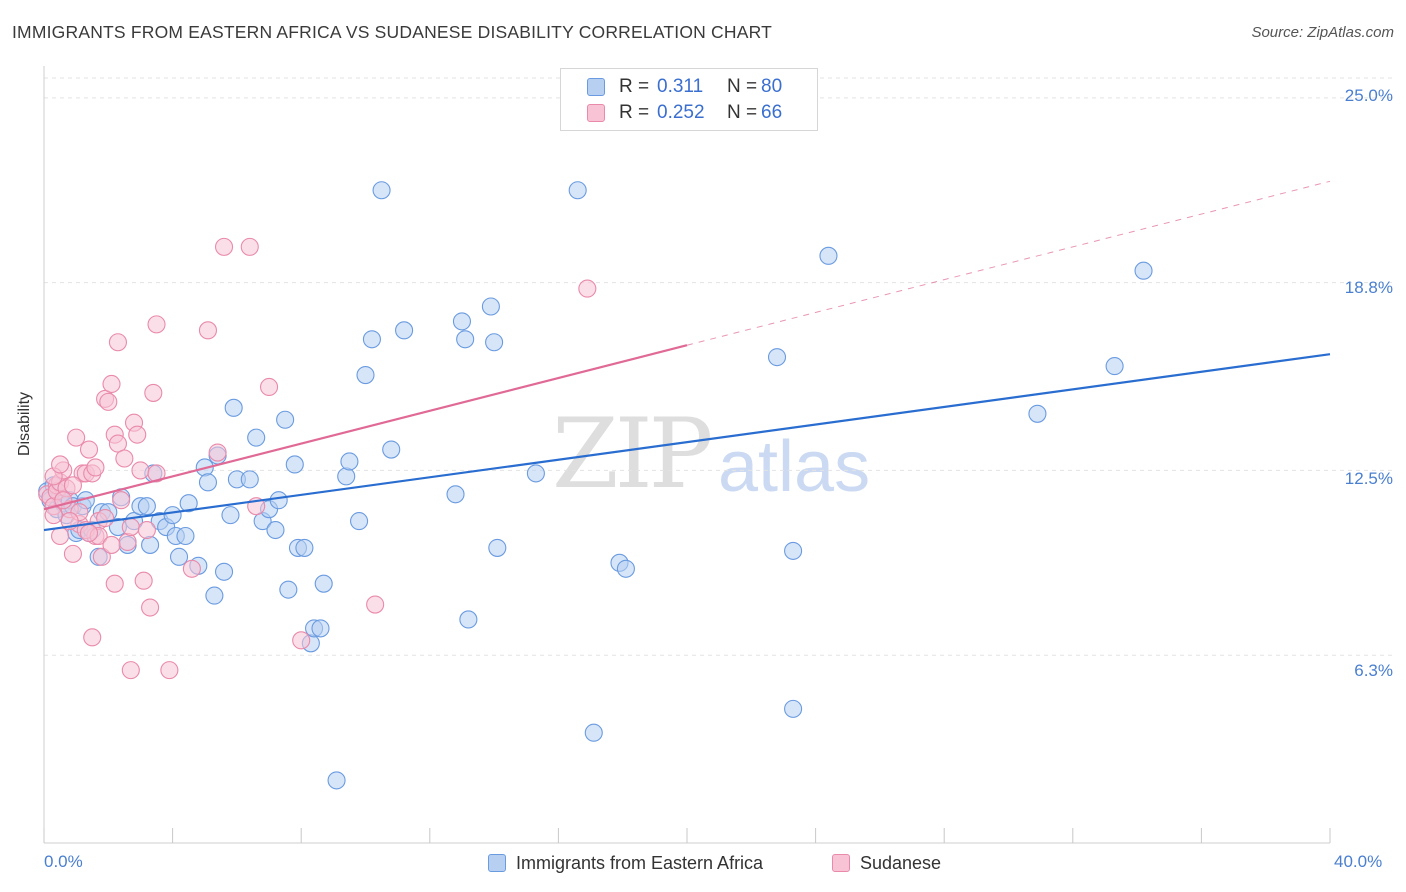 Image resolution: width=1406 pixels, height=892 pixels. Describe the element at coordinates (497, 863) in the screenshot. I see `bottom-legend-swatch-blue` at that location.